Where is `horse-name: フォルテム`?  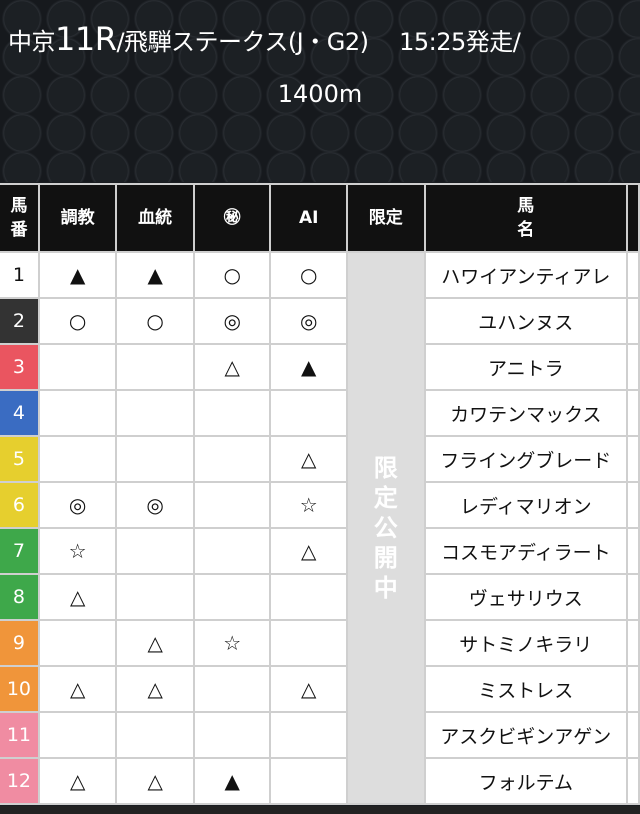
horse-name: フォルテム is located at coordinates (526, 781).